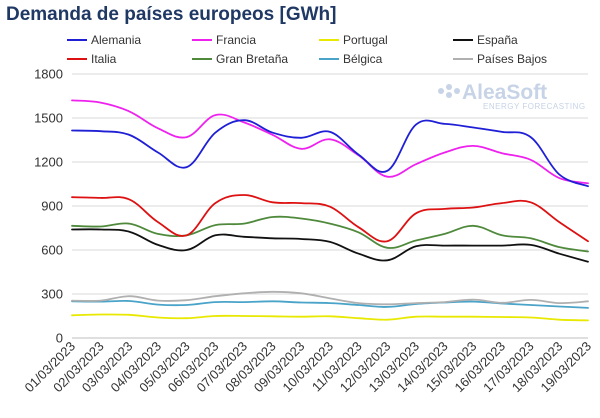  I want to click on chart-title: Demanda de países europeos [GWh], so click(171, 14).